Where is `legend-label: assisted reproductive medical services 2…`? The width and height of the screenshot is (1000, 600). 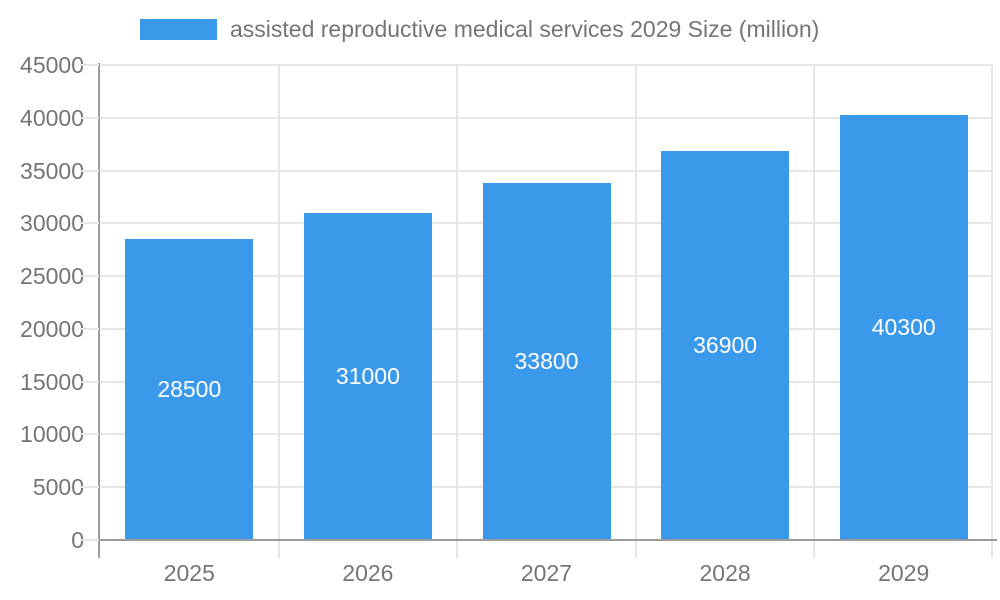 legend-label: assisted reproductive medical services 2… is located at coordinates (525, 29).